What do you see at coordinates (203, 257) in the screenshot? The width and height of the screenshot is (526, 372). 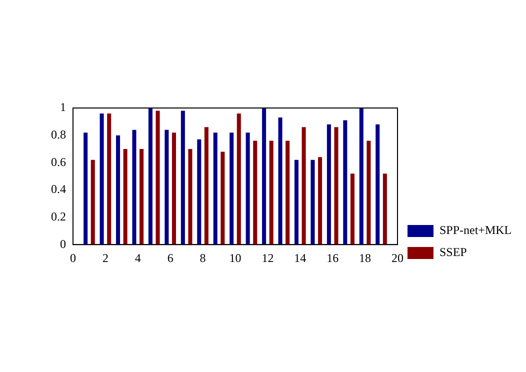 I see `x-tick-label: 8` at bounding box center [203, 257].